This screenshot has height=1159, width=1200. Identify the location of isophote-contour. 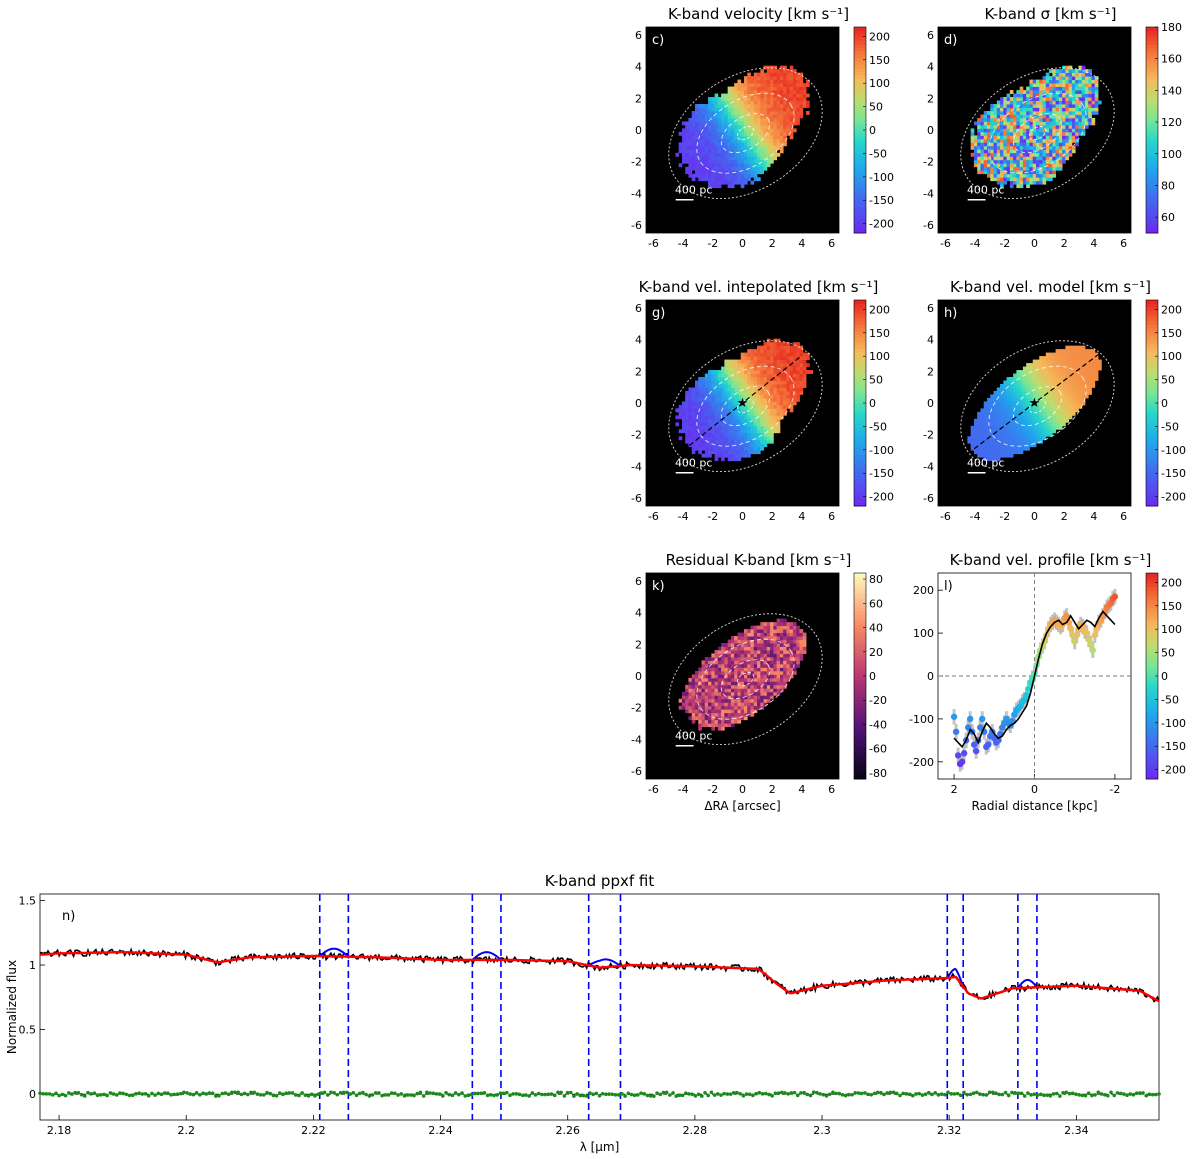
(1037, 133).